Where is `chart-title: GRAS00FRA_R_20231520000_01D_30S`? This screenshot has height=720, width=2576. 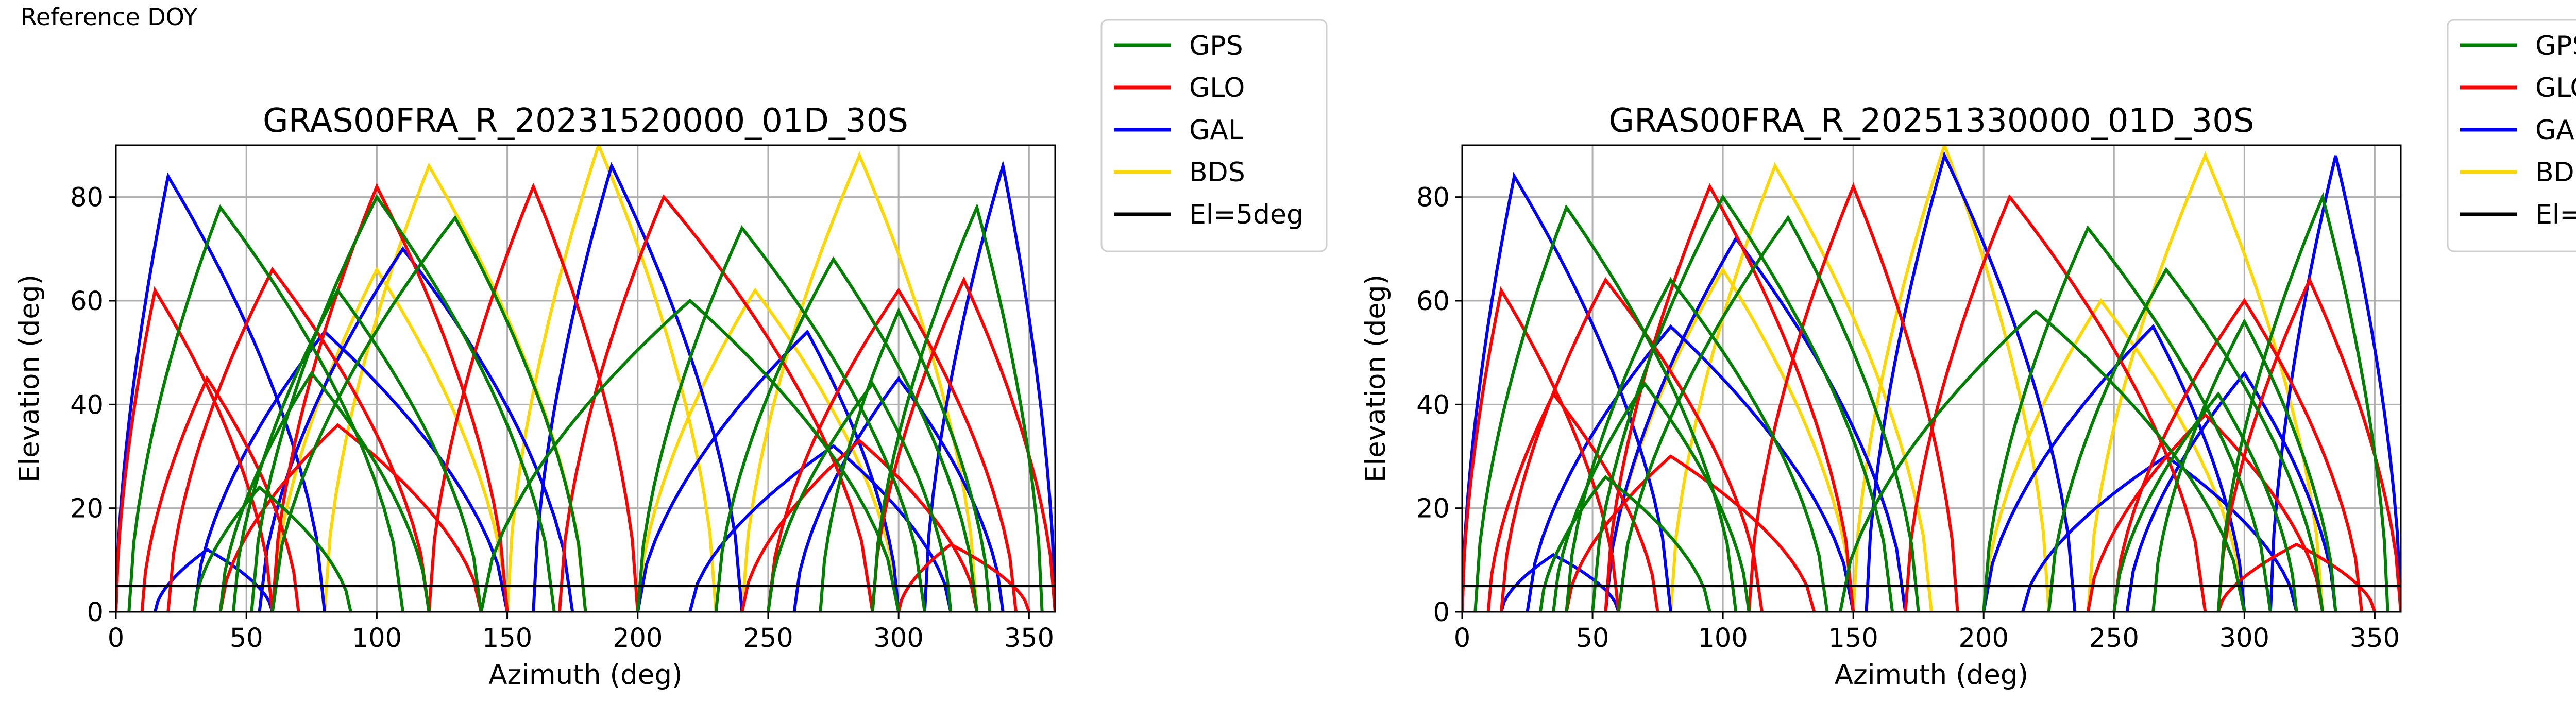
chart-title: GRAS00FRA_R_20231520000_01D_30S is located at coordinates (585, 121).